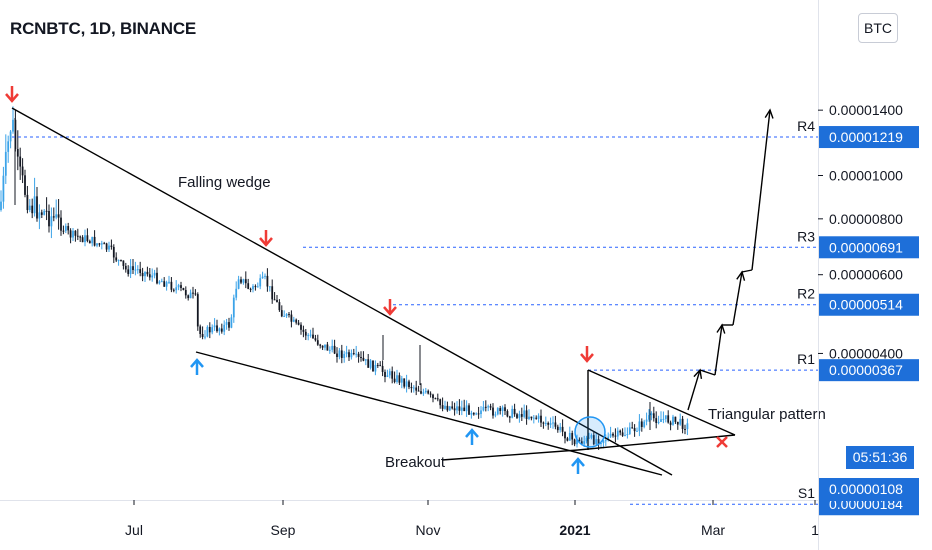  Describe the element at coordinates (806, 493) in the screenshot. I see `level-name-s1: S1` at that location.